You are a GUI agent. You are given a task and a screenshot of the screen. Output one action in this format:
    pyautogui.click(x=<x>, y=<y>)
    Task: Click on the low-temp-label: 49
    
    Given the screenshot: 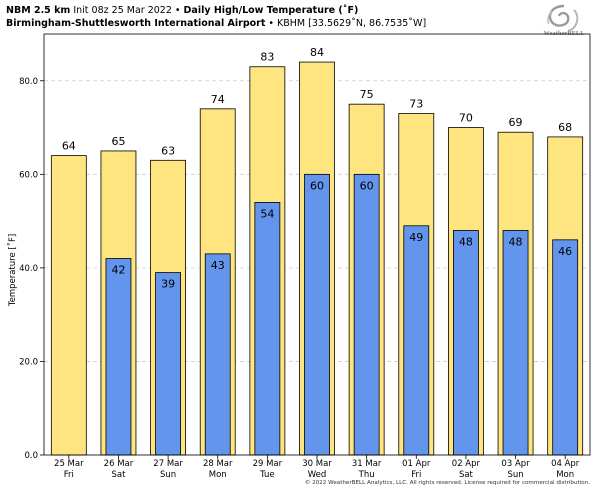 What is the action you would take?
    pyautogui.click(x=416, y=237)
    